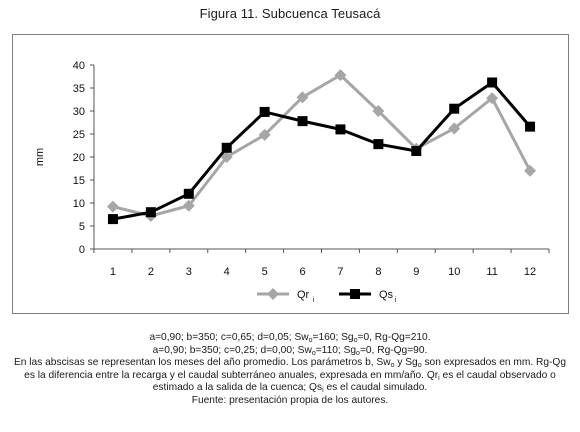 The image size is (580, 432). What do you see at coordinates (79, 66) in the screenshot?
I see `y-tick-label: 40` at bounding box center [79, 66].